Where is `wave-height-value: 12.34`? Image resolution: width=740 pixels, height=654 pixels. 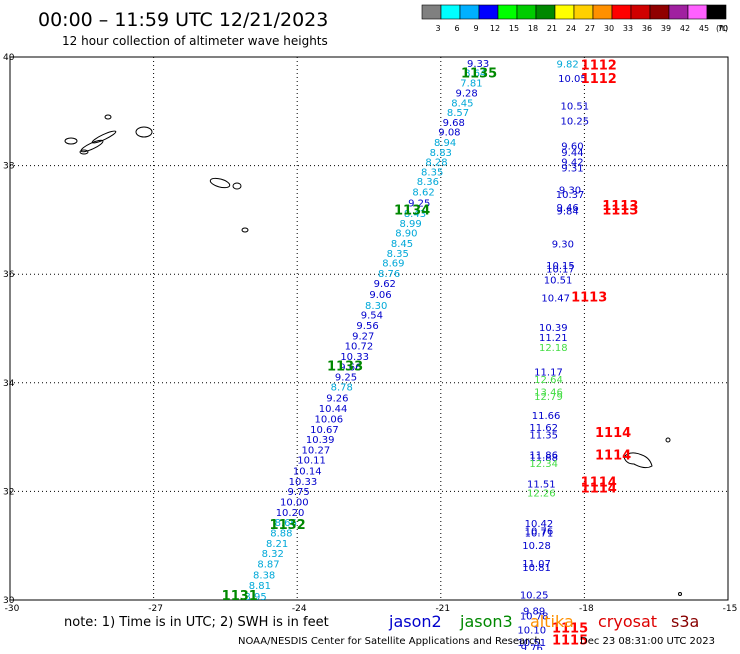
wave-height-value: 12.34 is located at coordinates (543, 464).